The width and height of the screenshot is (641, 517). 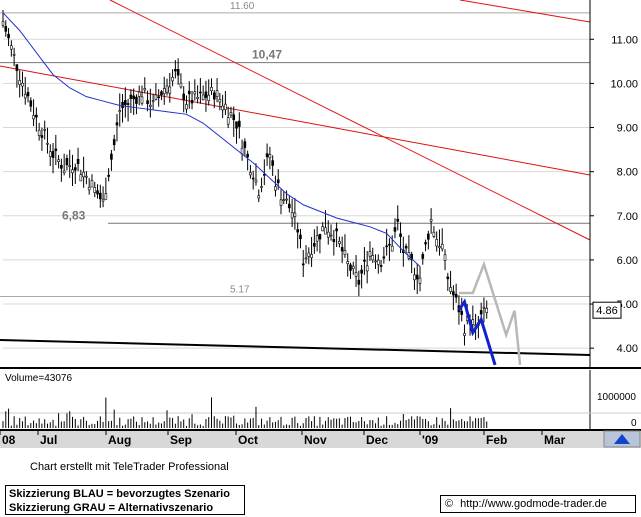 I want to click on level-label: 6,83, so click(x=74, y=215).